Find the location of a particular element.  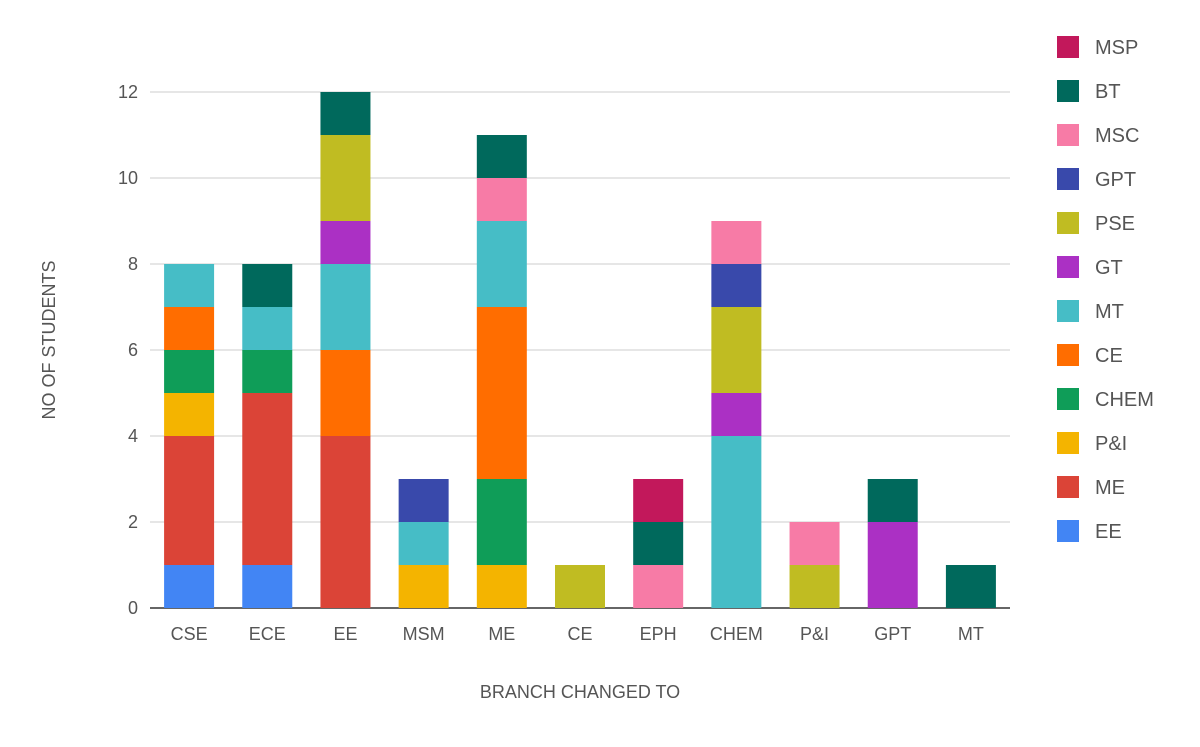

legend-label: GPT is located at coordinates (1115, 180).